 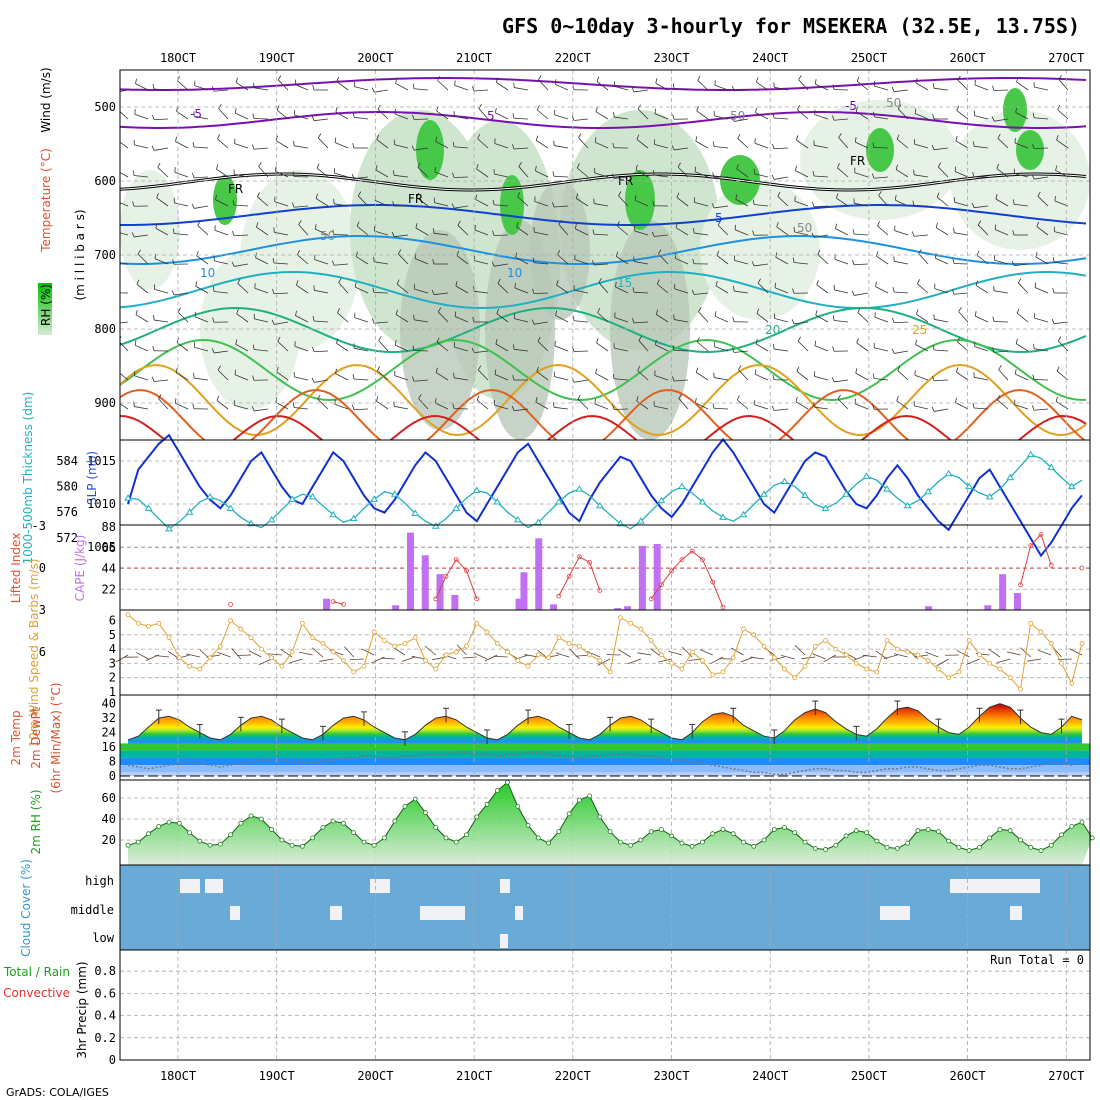 I want to click on date-label-top: 19OCT, so click(x=277, y=58).